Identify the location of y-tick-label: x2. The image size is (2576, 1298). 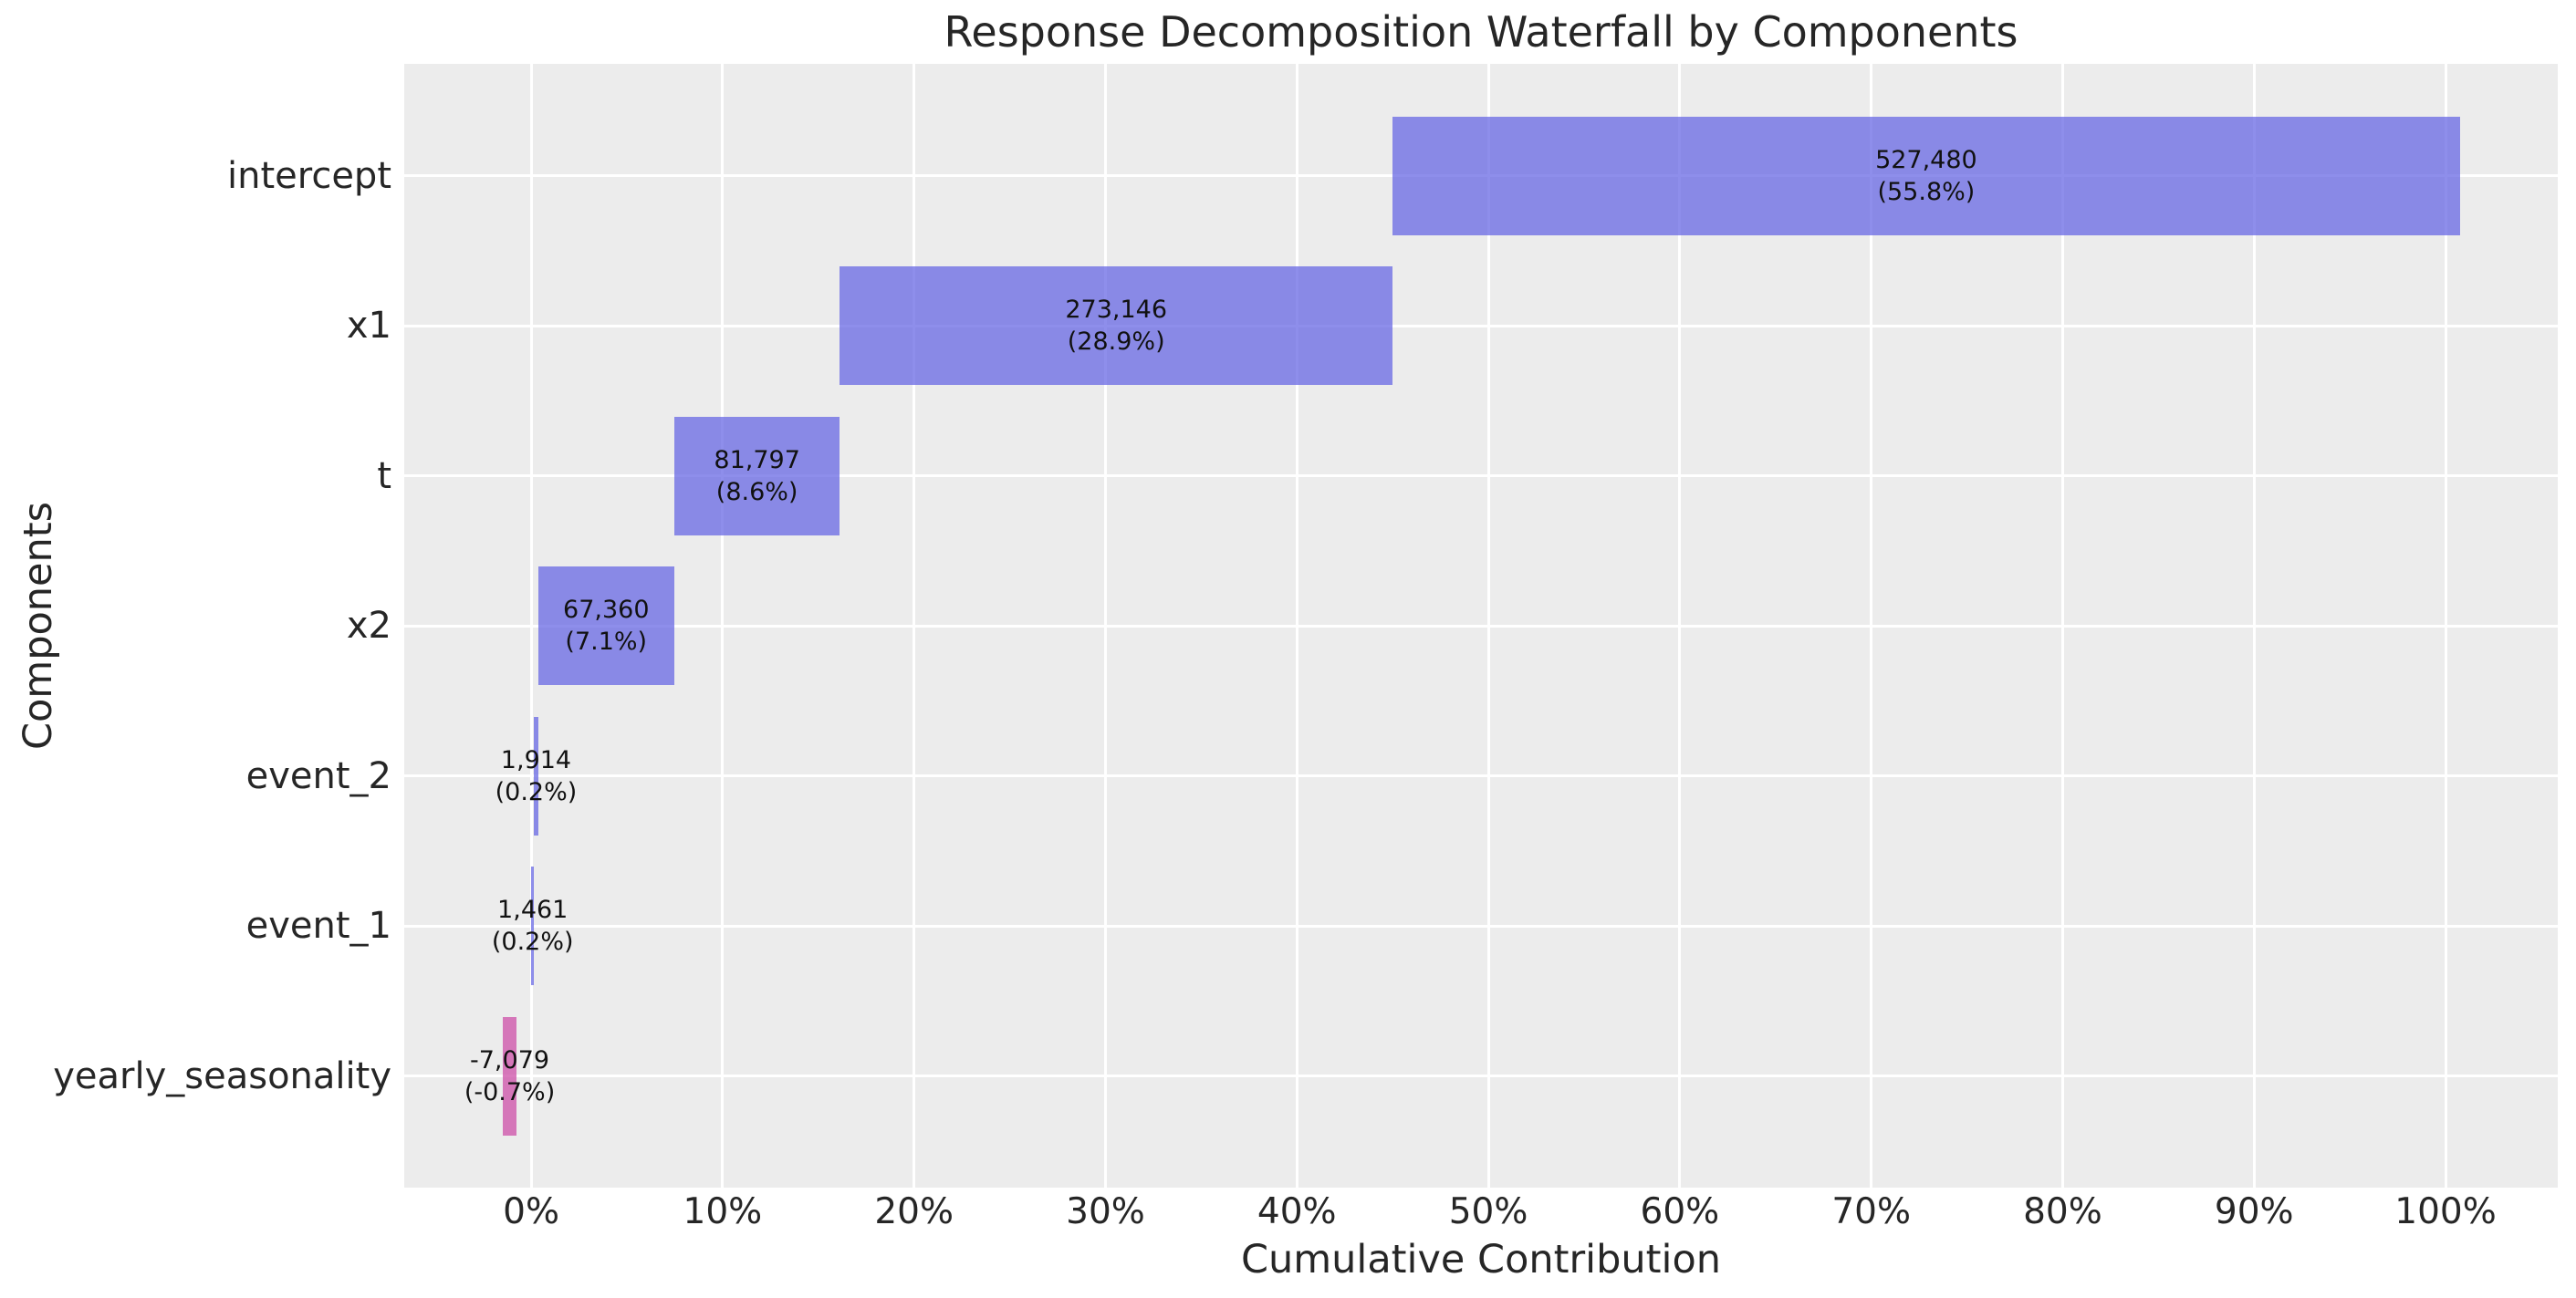
(368, 626).